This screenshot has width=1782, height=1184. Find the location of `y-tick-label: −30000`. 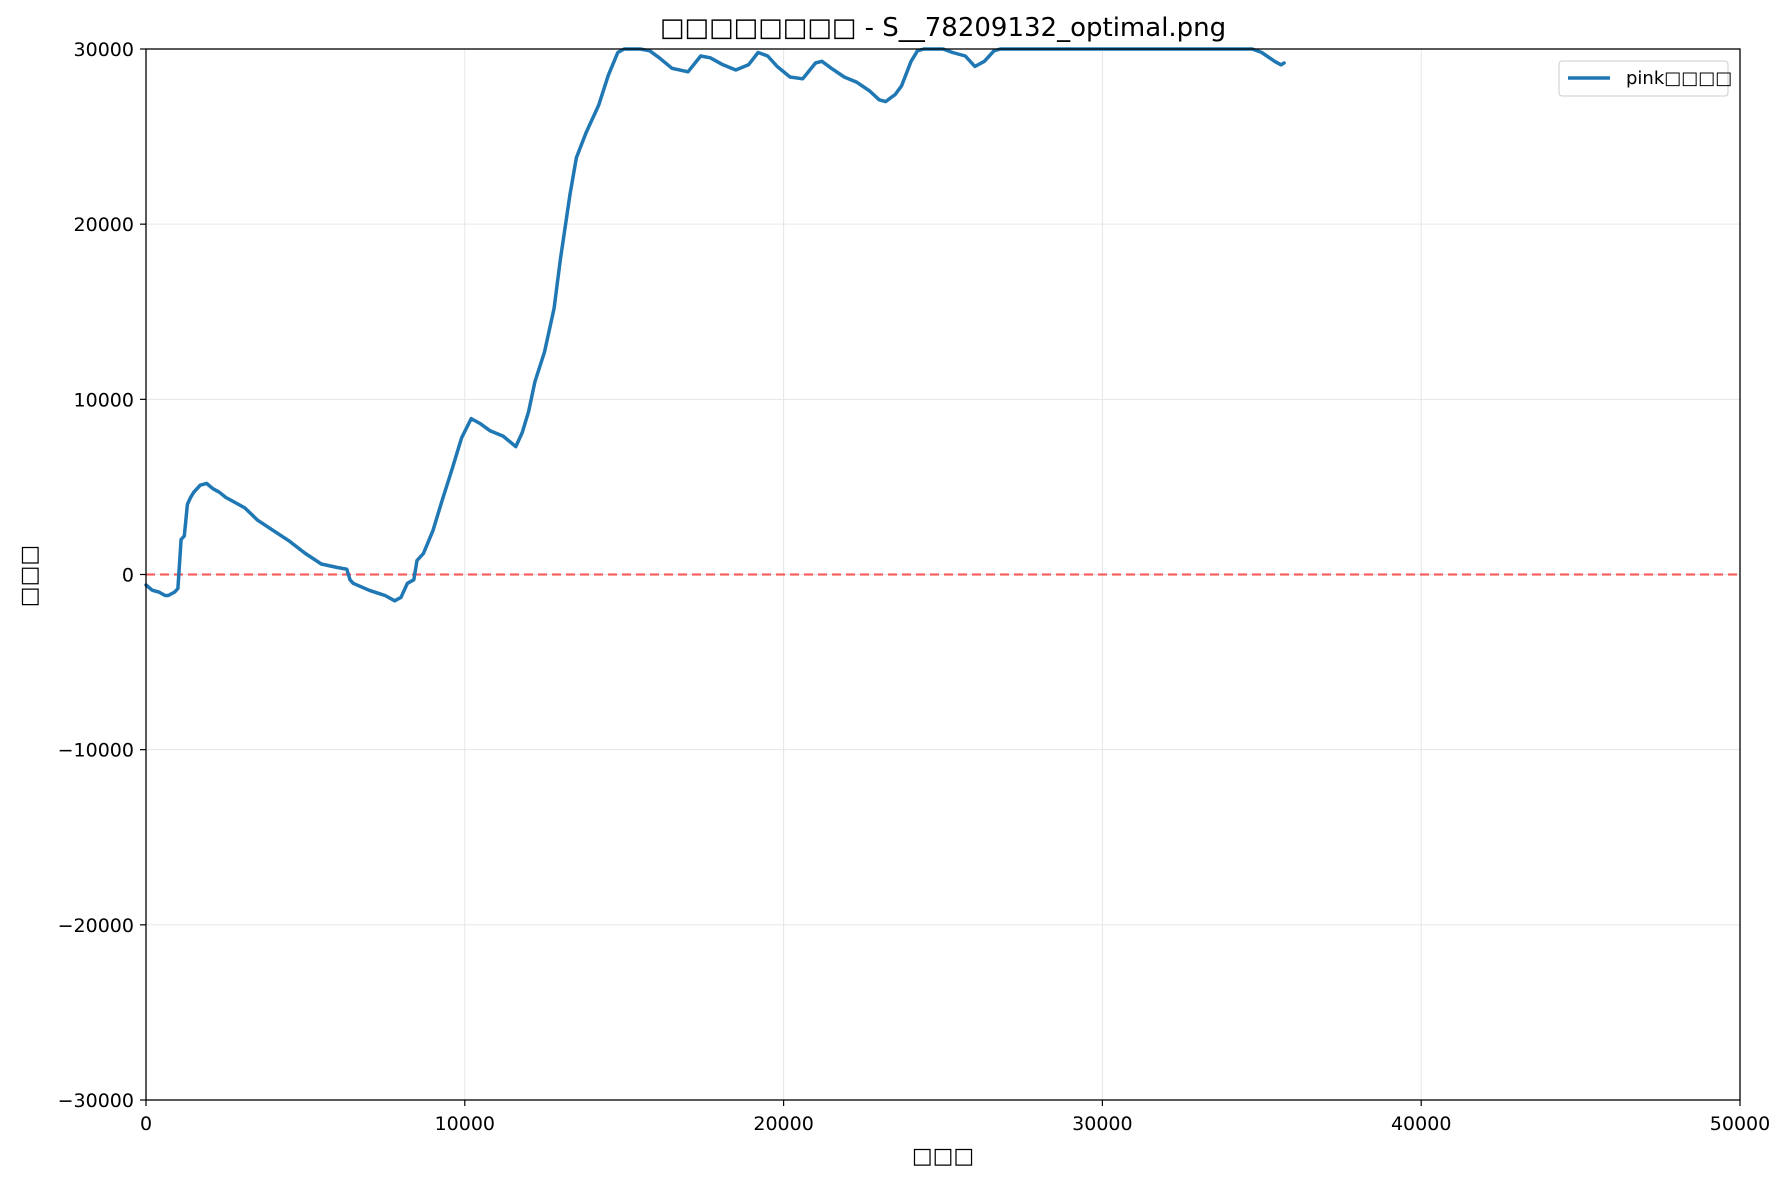

y-tick-label: −30000 is located at coordinates (96, 1101).